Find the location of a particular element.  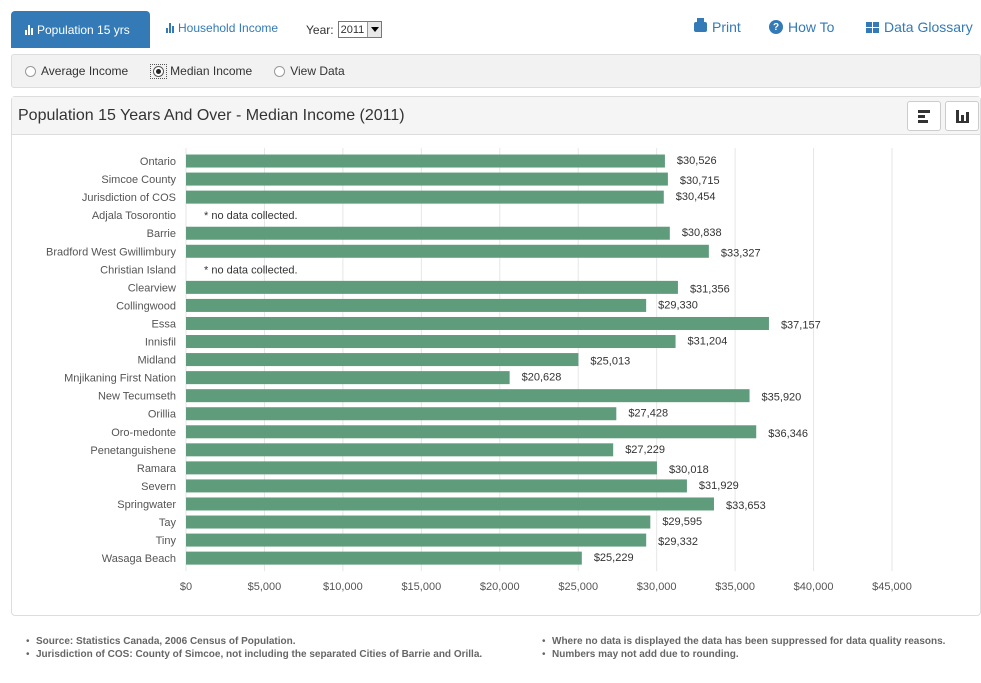

category-label: Tay is located at coordinates (168, 523).